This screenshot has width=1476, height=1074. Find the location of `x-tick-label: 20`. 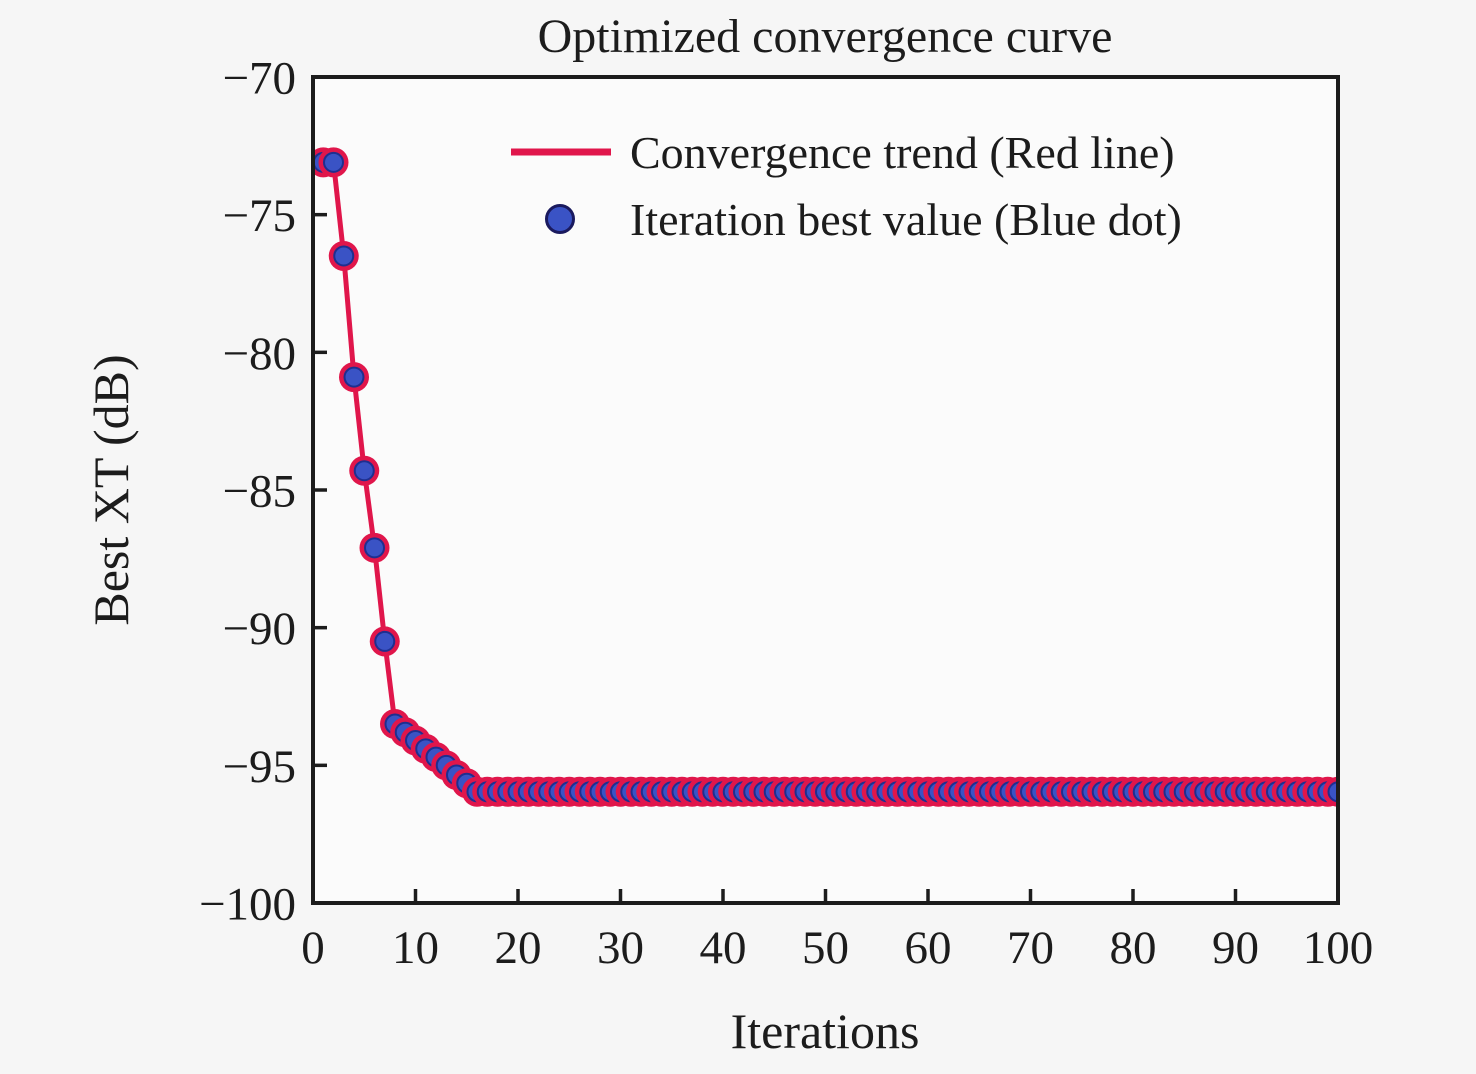

x-tick-label: 20 is located at coordinates (518, 948).